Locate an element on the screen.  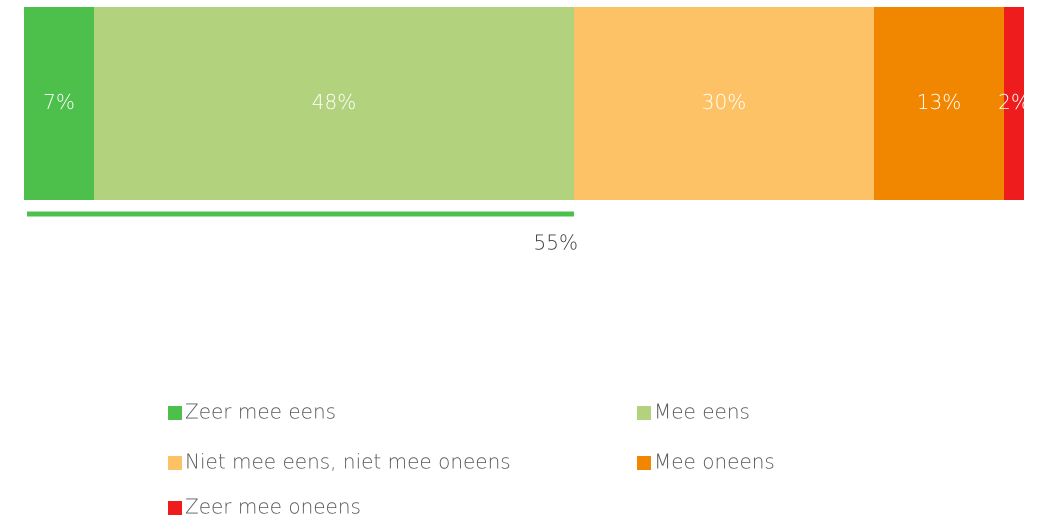
value-label: 2% is located at coordinates (1014, 102).